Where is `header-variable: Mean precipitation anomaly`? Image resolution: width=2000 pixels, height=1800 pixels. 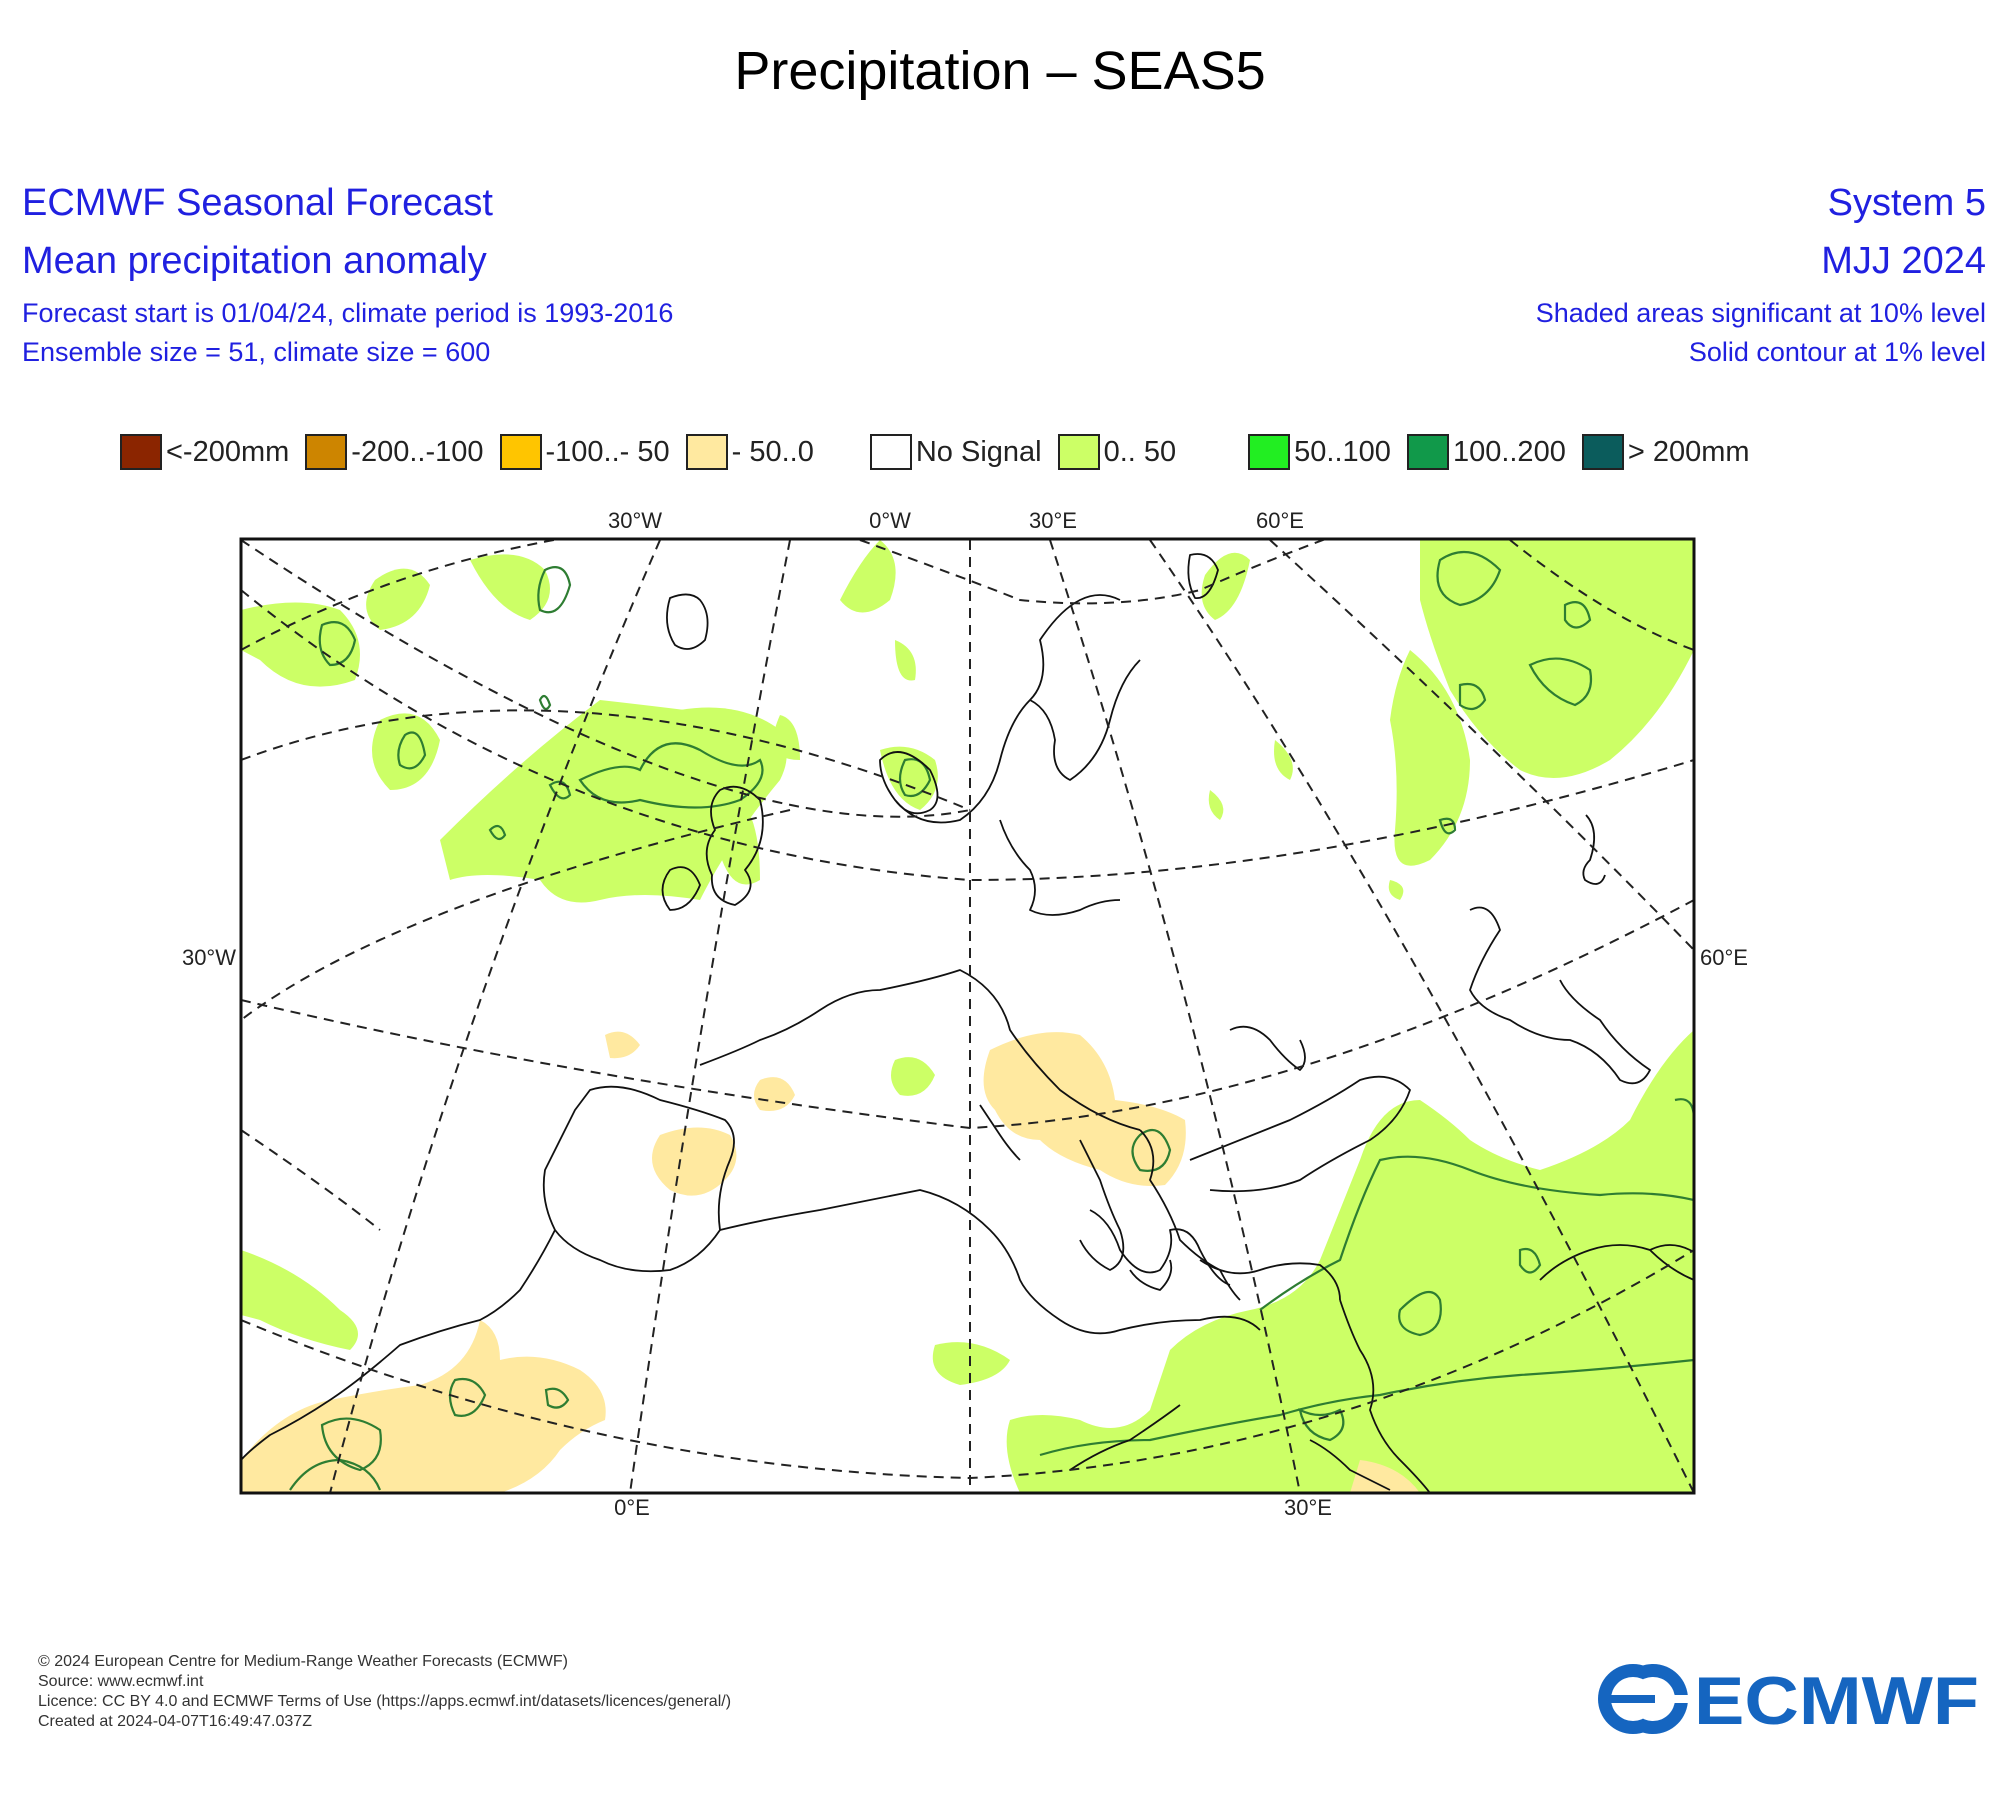 header-variable: Mean precipitation anomaly is located at coordinates (254, 261).